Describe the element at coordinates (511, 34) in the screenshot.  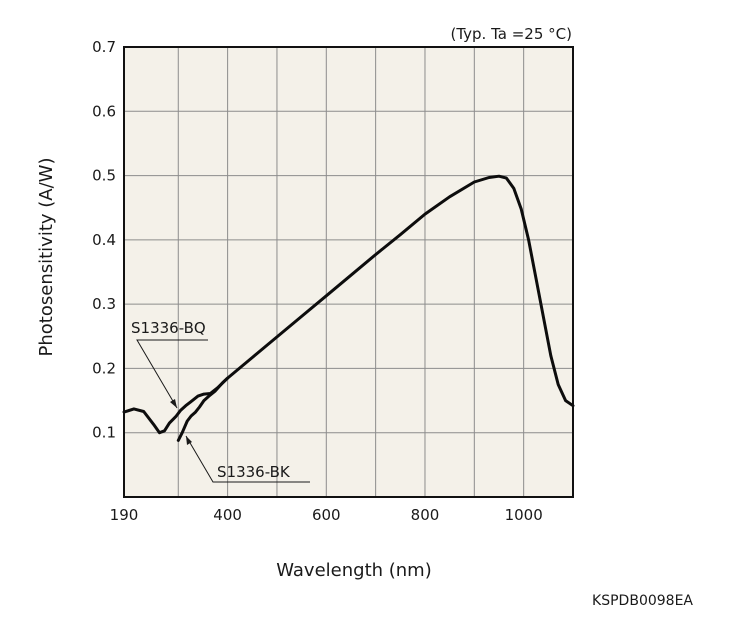
I see `conditions-note: (Typ. Ta =25 °C)` at that location.